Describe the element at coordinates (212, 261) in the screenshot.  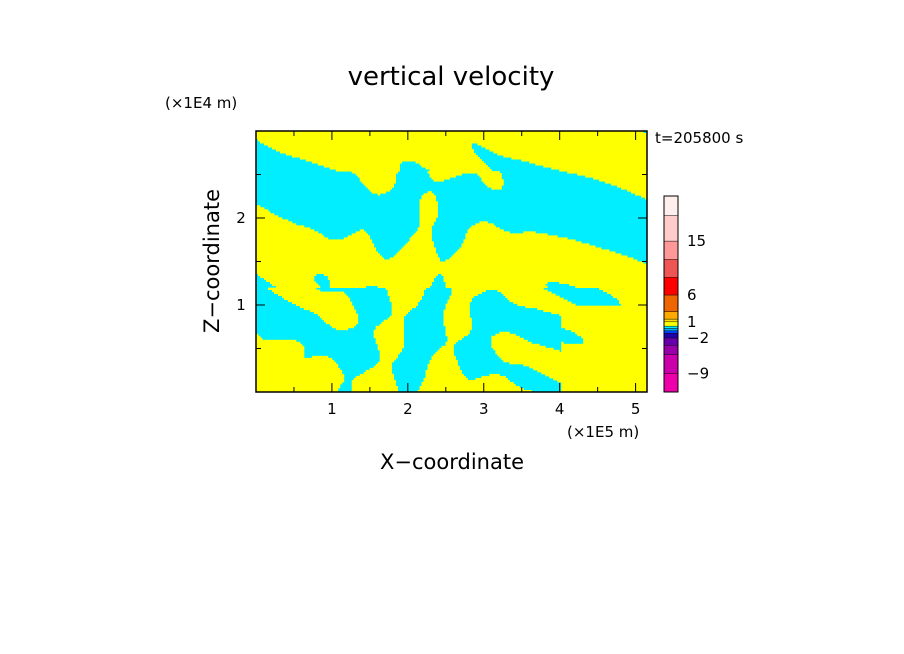
I see `y-axis-label: Z−coordinate` at that location.